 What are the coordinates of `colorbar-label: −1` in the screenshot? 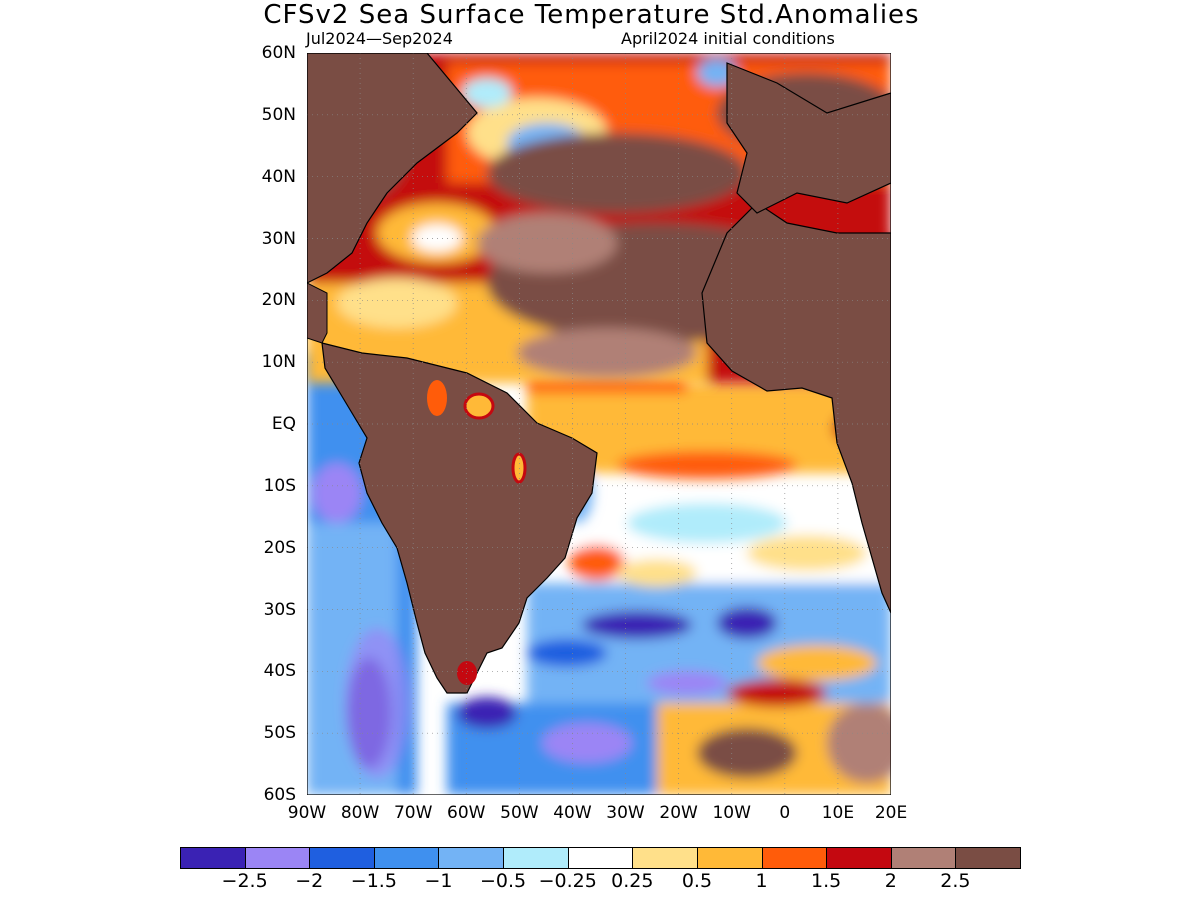 It's located at (438, 881).